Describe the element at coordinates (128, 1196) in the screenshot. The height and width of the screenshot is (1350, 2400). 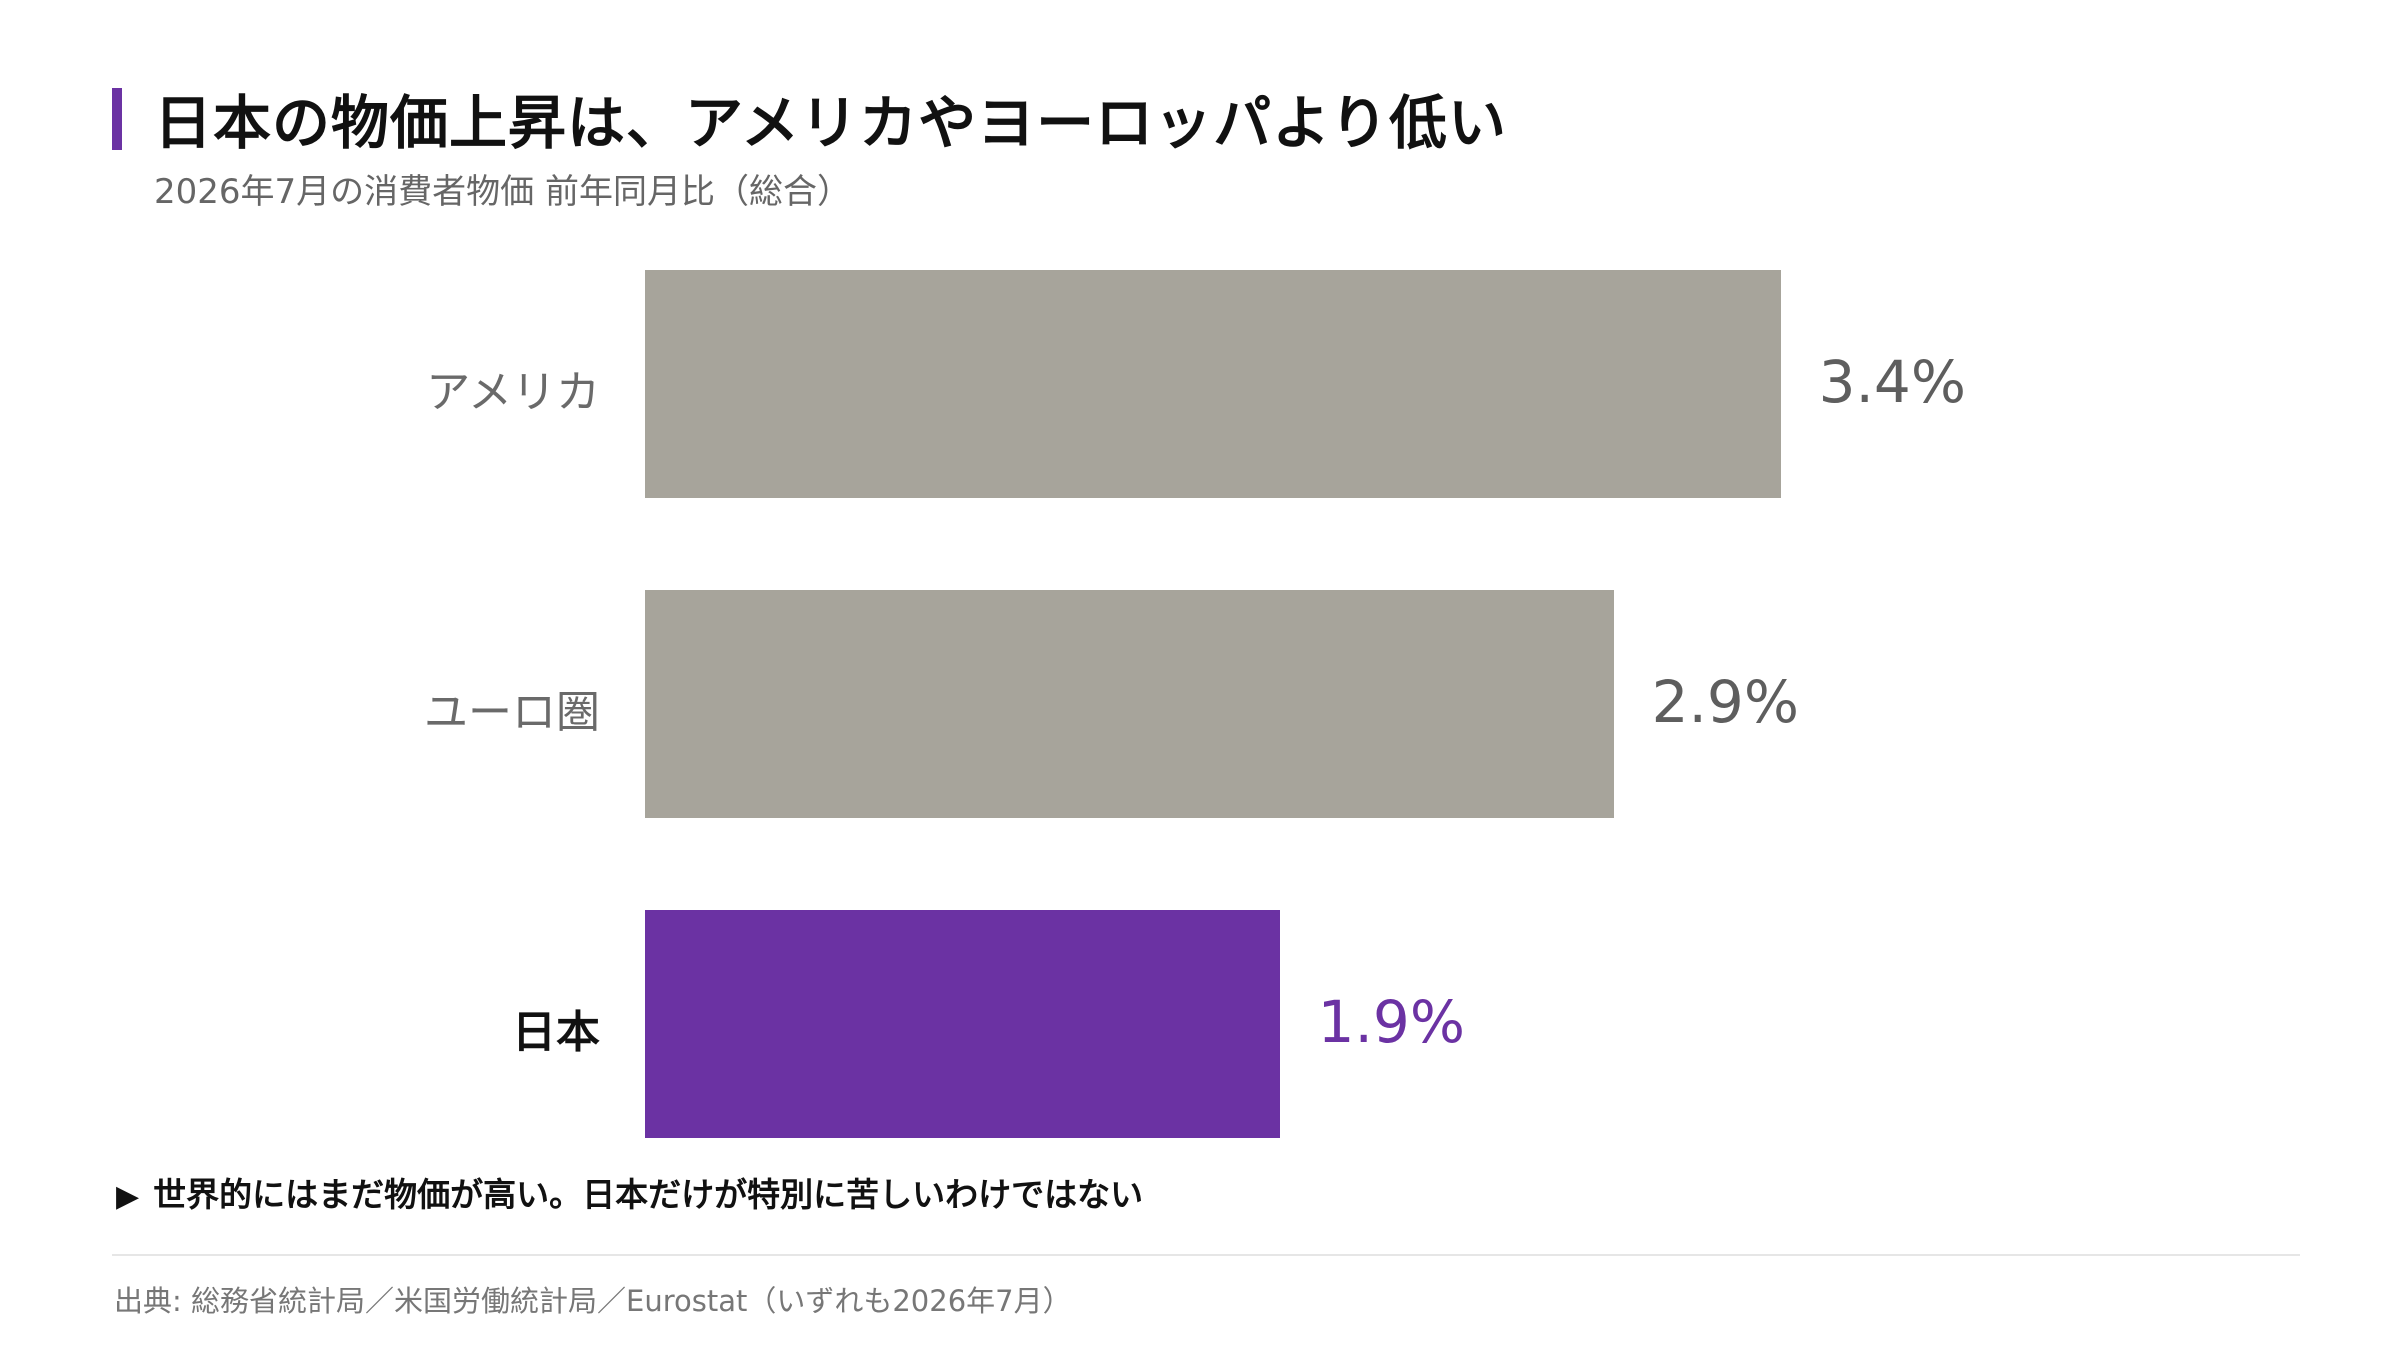
I see `play-arrow-icon: ▶` at that location.